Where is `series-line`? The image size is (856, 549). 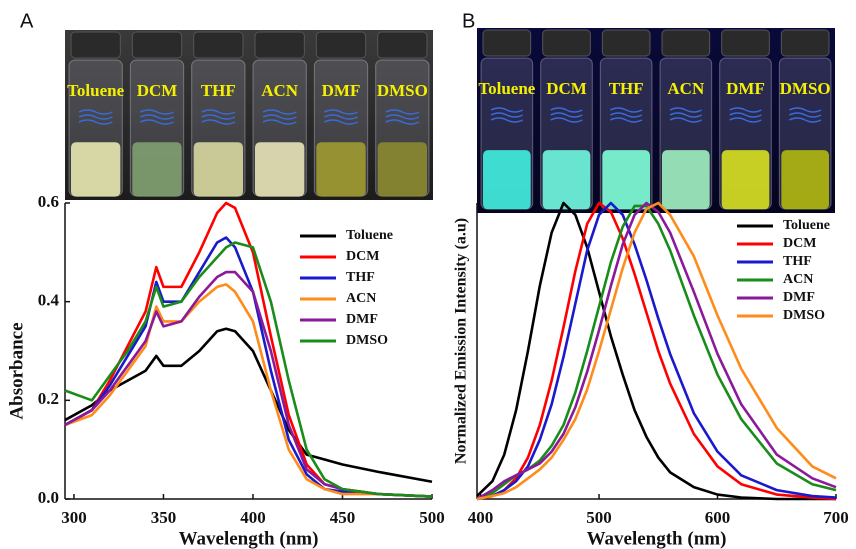 series-line is located at coordinates (248, 405).